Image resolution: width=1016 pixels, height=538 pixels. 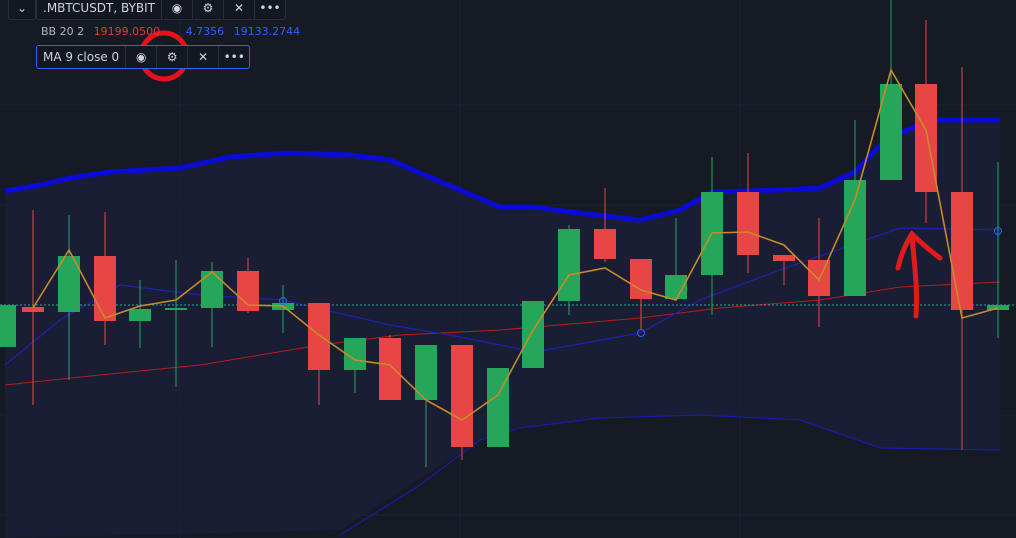 I want to click on bb-label: BB 20 2, so click(x=63, y=31).